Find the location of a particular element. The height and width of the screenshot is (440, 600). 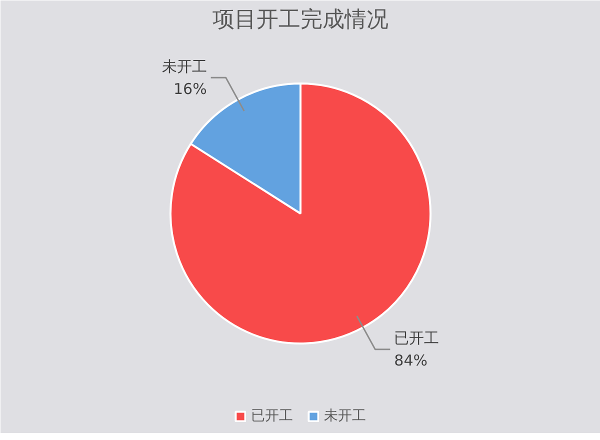

slice-label: 已开工 is located at coordinates (417, 338).